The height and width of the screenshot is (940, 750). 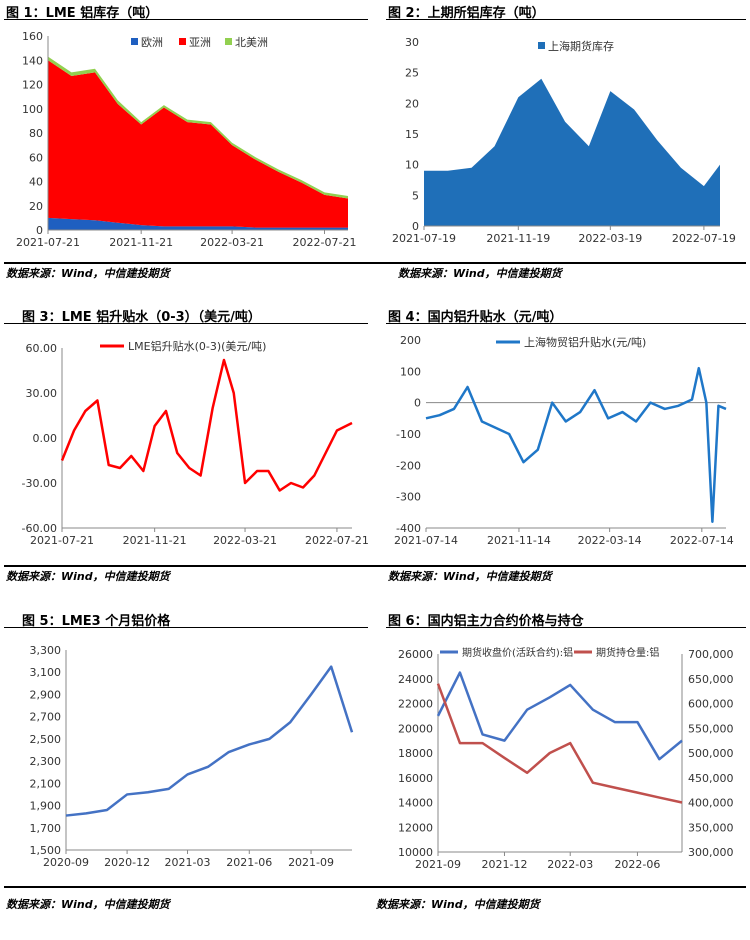 I want to click on y2-tick-label: 350,000, so click(x=711, y=827).